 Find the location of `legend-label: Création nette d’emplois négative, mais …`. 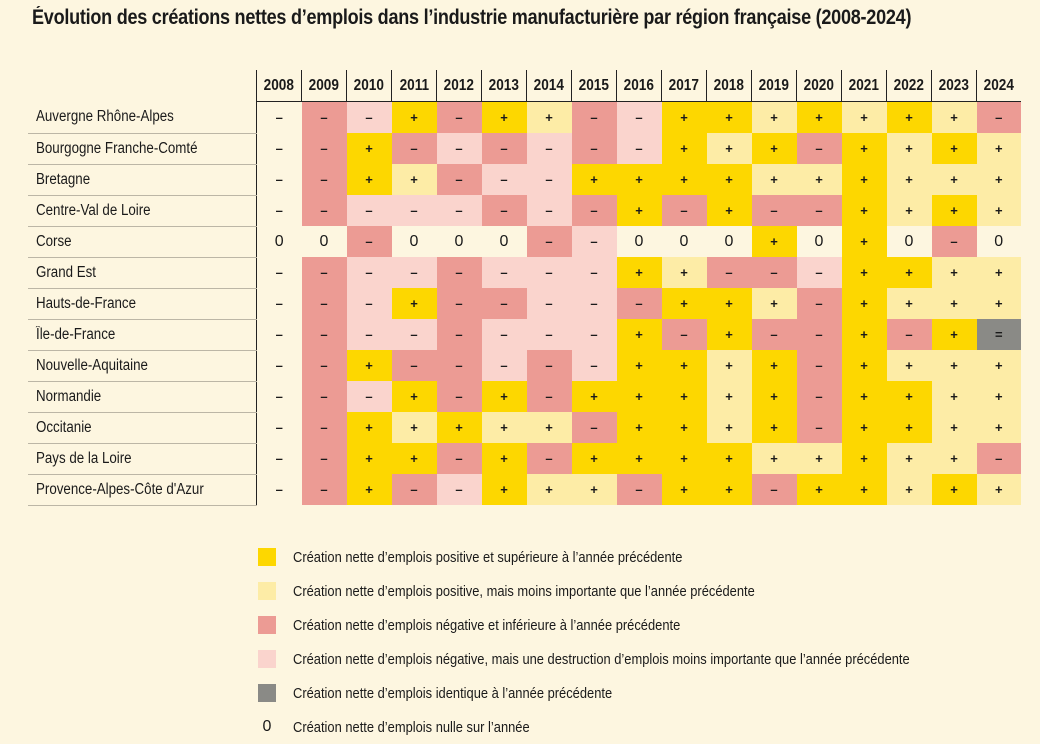

legend-label: Création nette d’emplois négative, mais … is located at coordinates (601, 659).